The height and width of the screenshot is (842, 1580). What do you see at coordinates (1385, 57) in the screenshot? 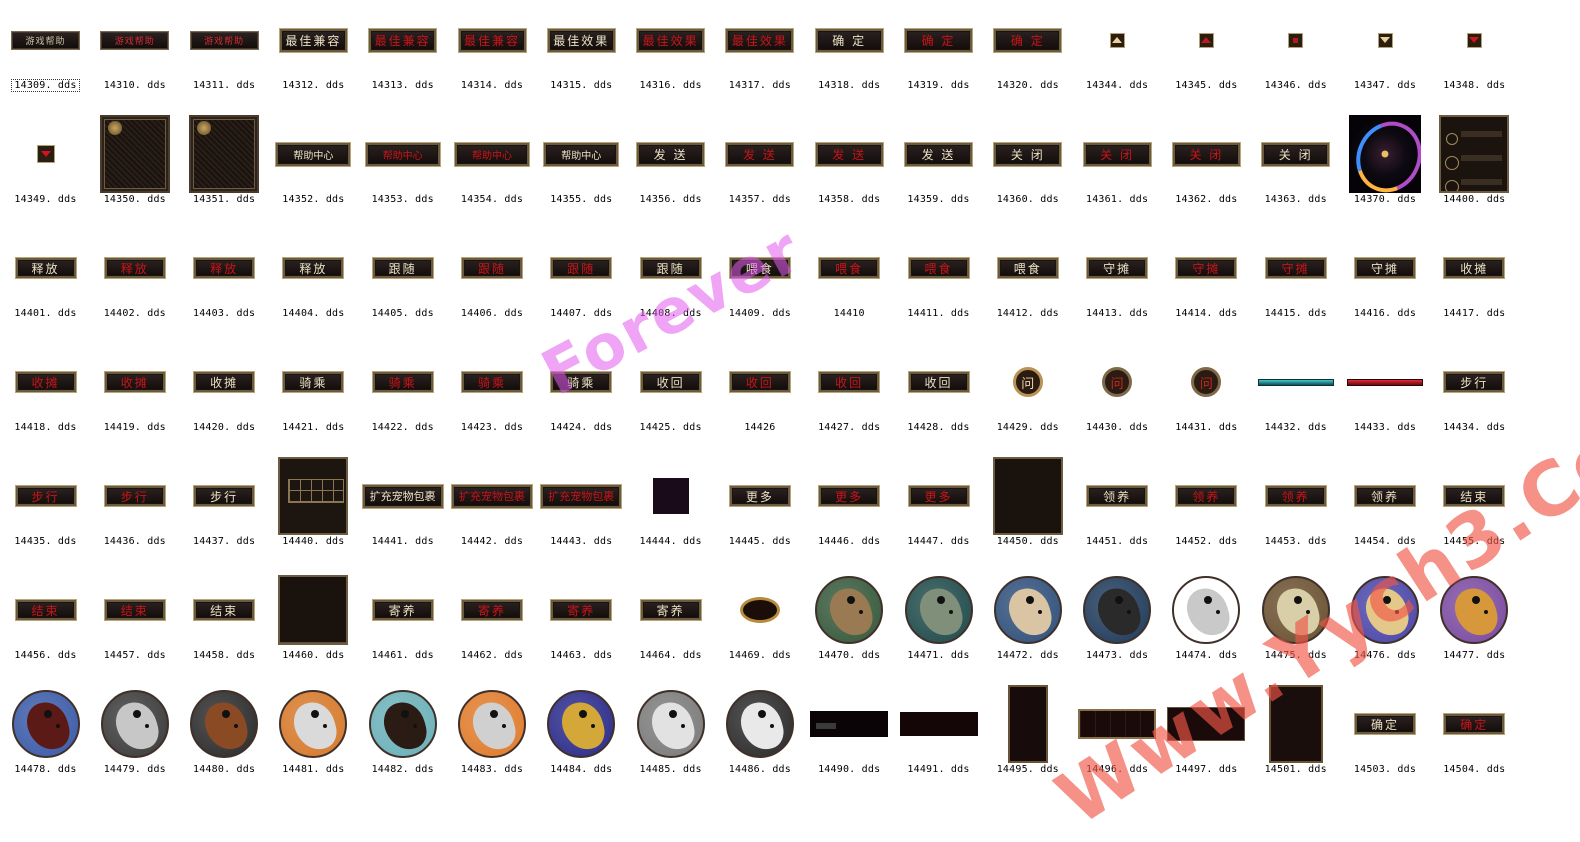
I see `file-thumbnail: 14347. dds` at bounding box center [1385, 57].